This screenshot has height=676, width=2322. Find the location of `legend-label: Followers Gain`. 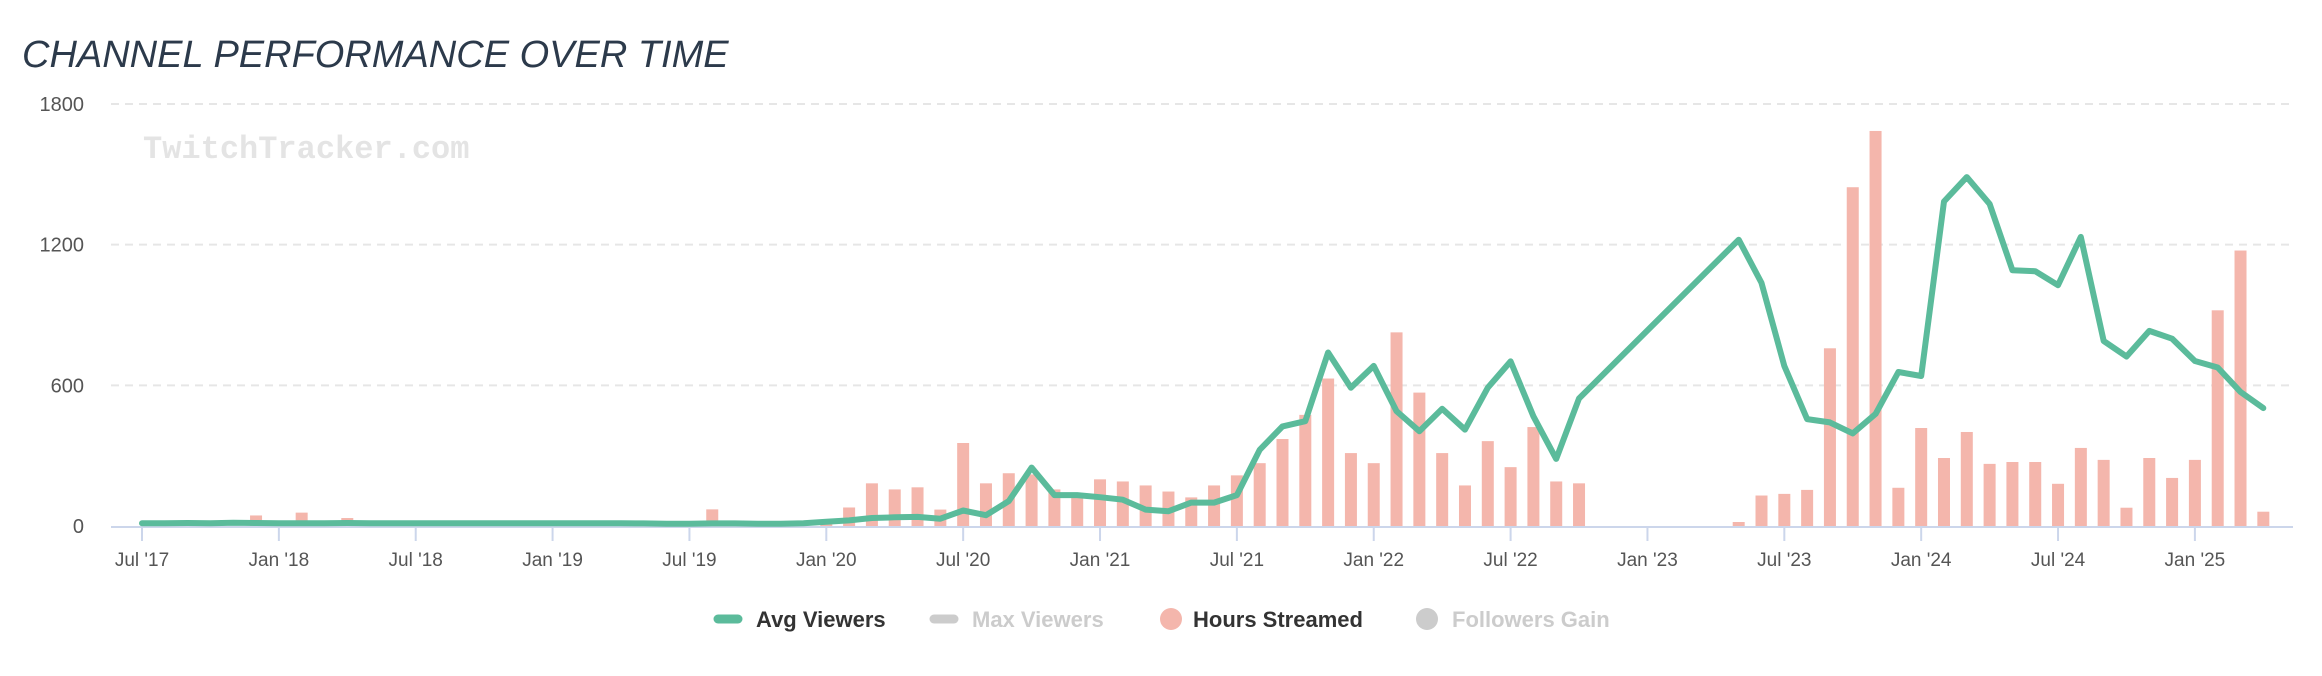

legend-label: Followers Gain is located at coordinates (1531, 619).